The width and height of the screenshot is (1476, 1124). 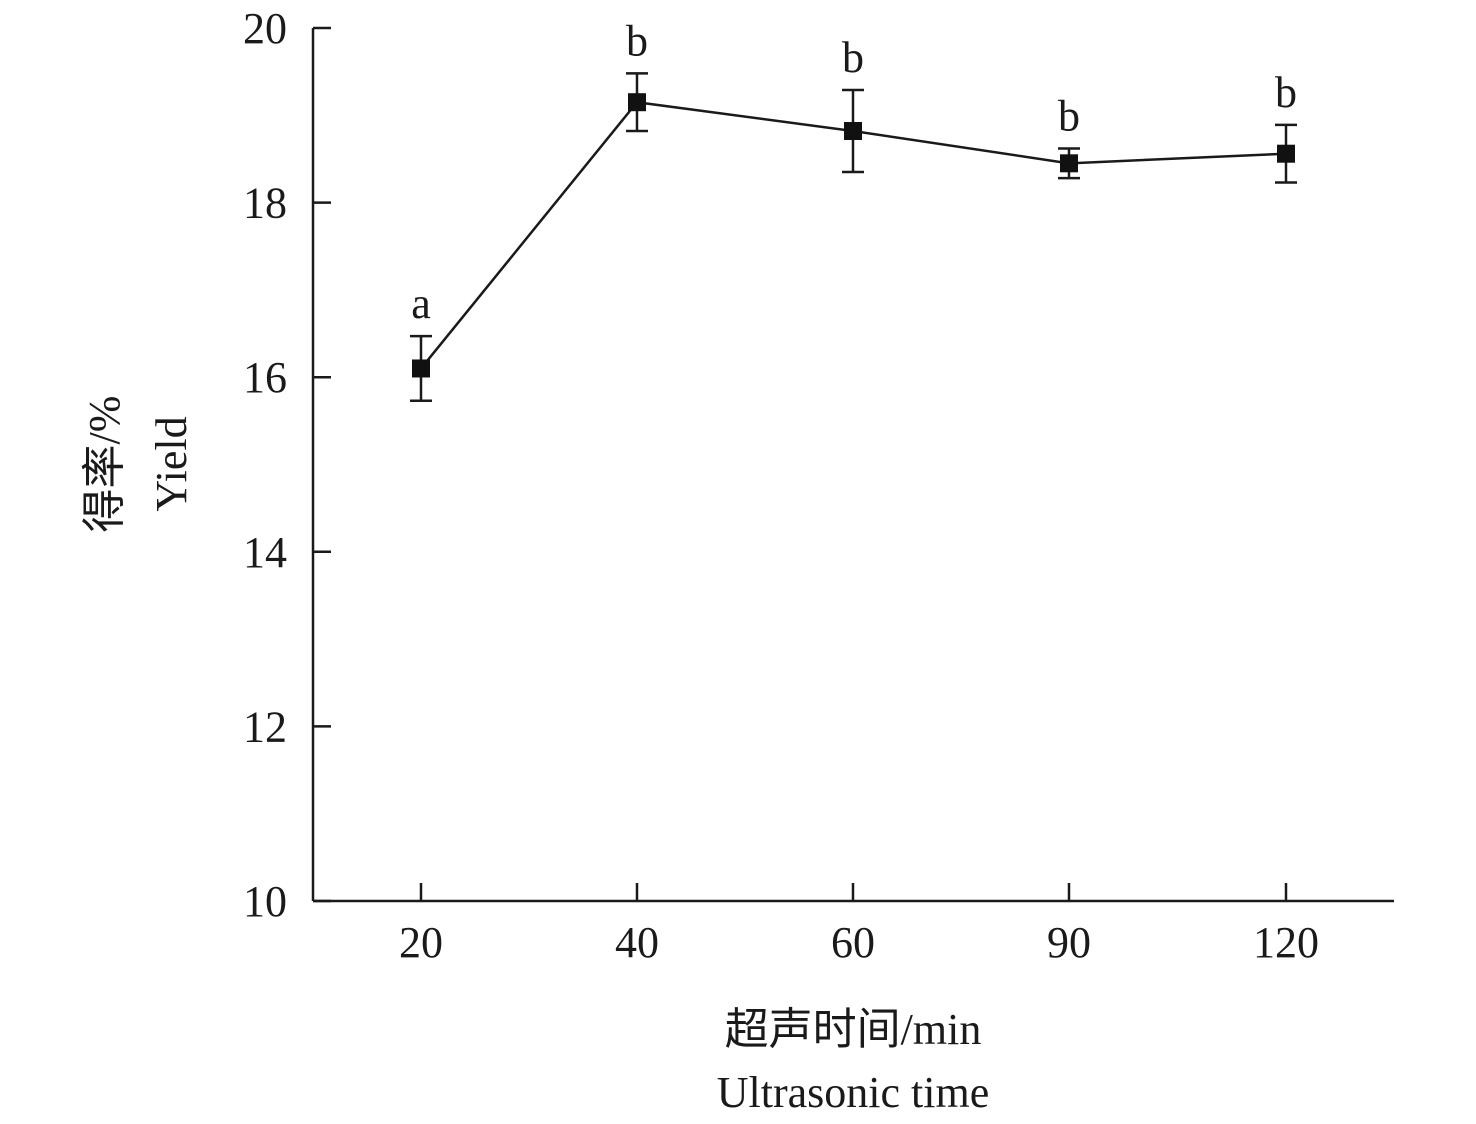 What do you see at coordinates (171, 463) in the screenshot?
I see `y-axis-title-en: Yield` at bounding box center [171, 463].